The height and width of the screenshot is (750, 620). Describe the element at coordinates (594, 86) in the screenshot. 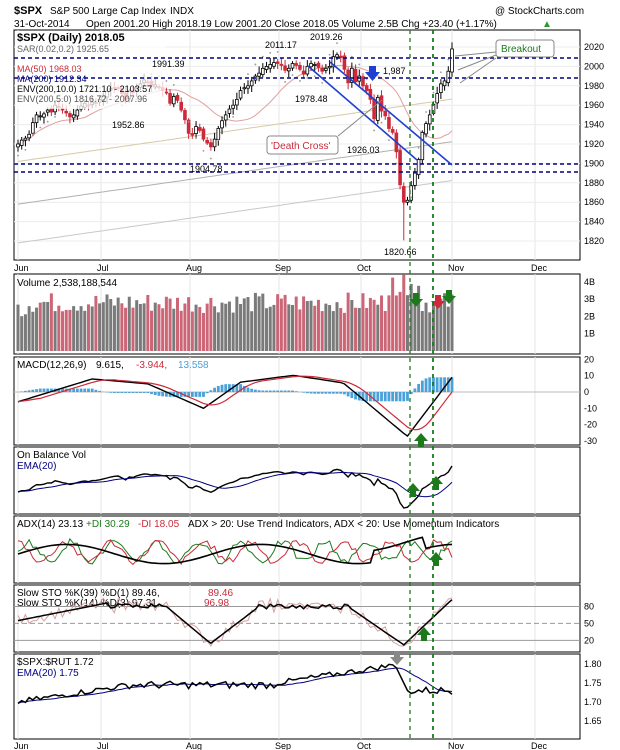

I see `price-tick-label: 1980` at that location.